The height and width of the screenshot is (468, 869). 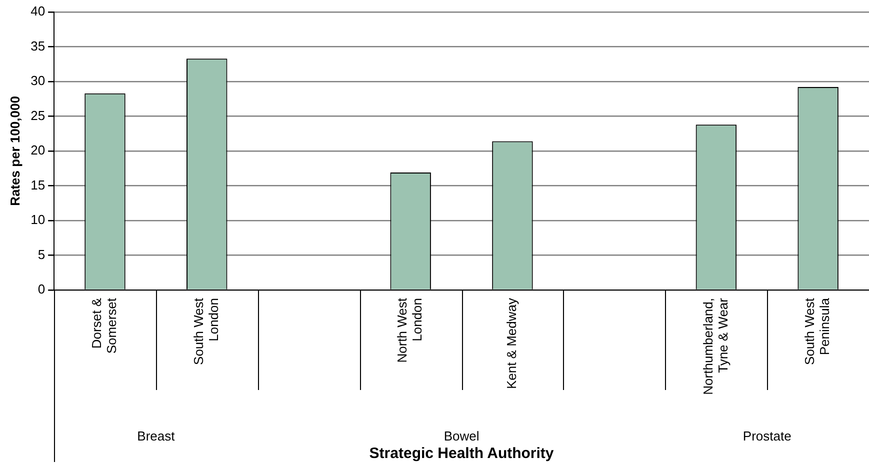 I want to click on y-tick-label: 30, so click(x=38, y=80).